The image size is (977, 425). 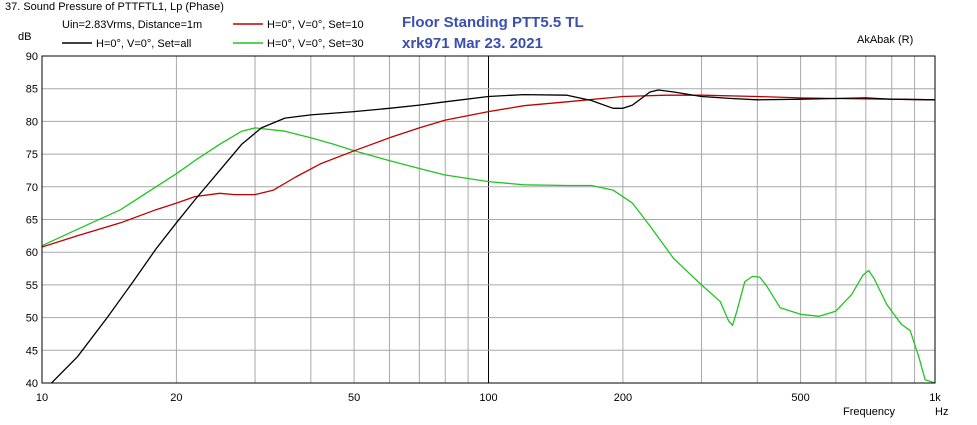 I want to click on x-tick-labels: 10 20 50 100 200 500 1k, so click(x=488, y=398).